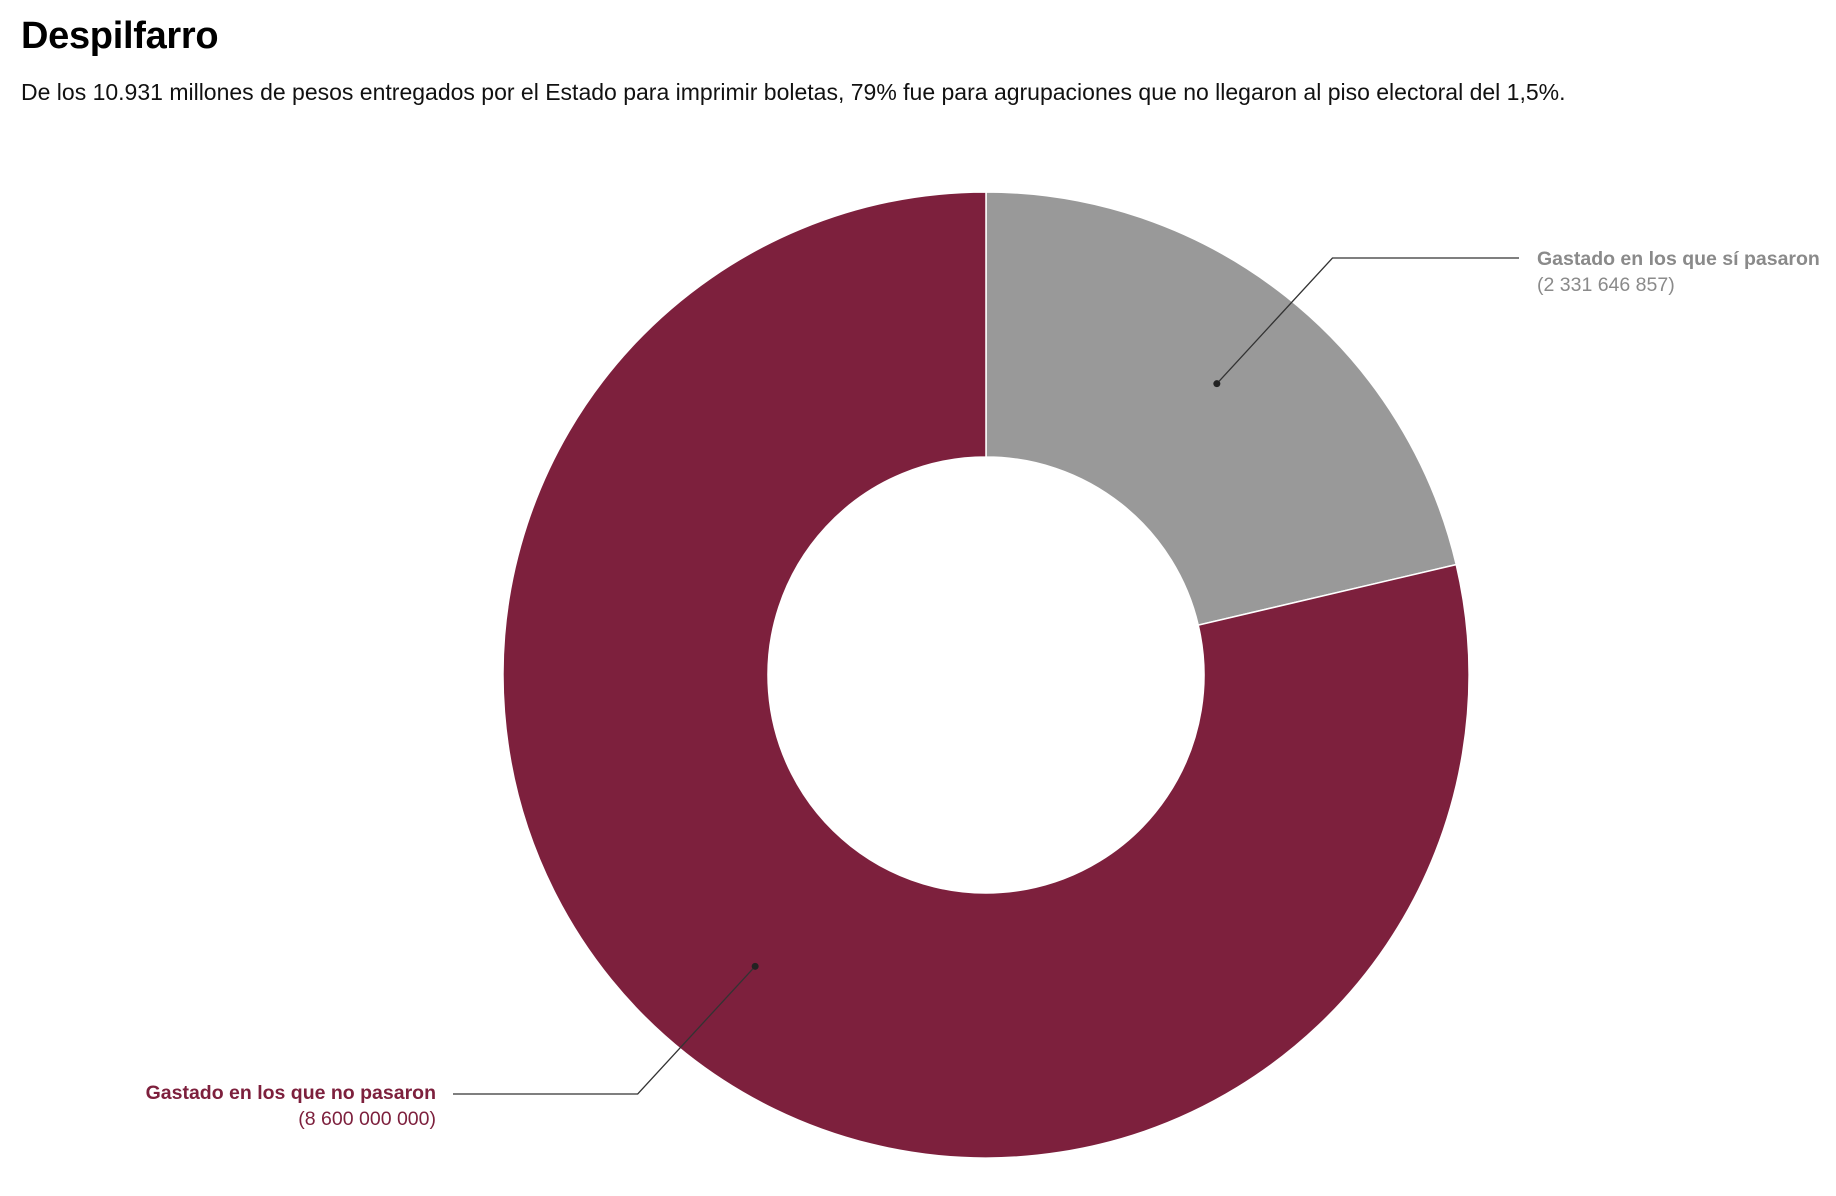 Image resolution: width=1836 pixels, height=1196 pixels. What do you see at coordinates (1606, 285) in the screenshot?
I see `slice-value-gastado-en-los-que-si-pasaron: (2 331 646 857)` at bounding box center [1606, 285].